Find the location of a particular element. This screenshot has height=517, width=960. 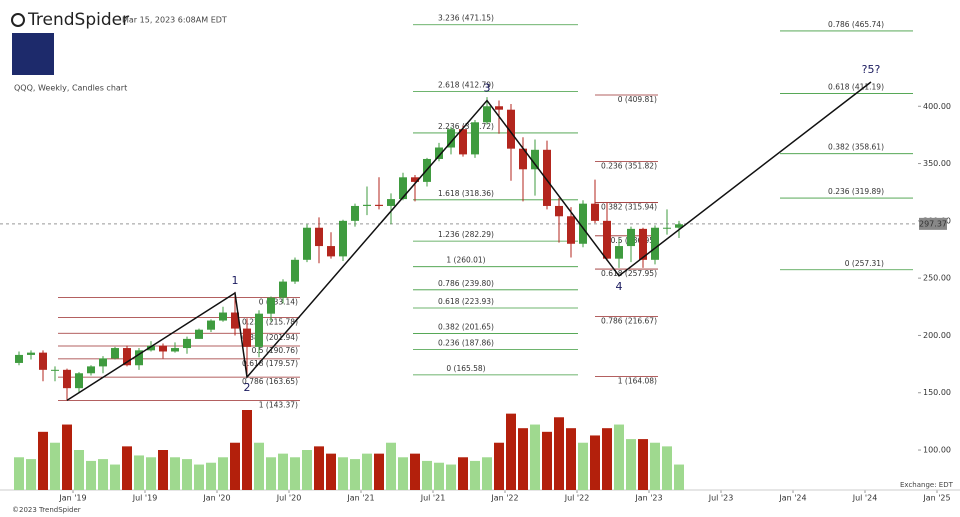

x-tick-label: Jan '23 is located at coordinates (648, 498).